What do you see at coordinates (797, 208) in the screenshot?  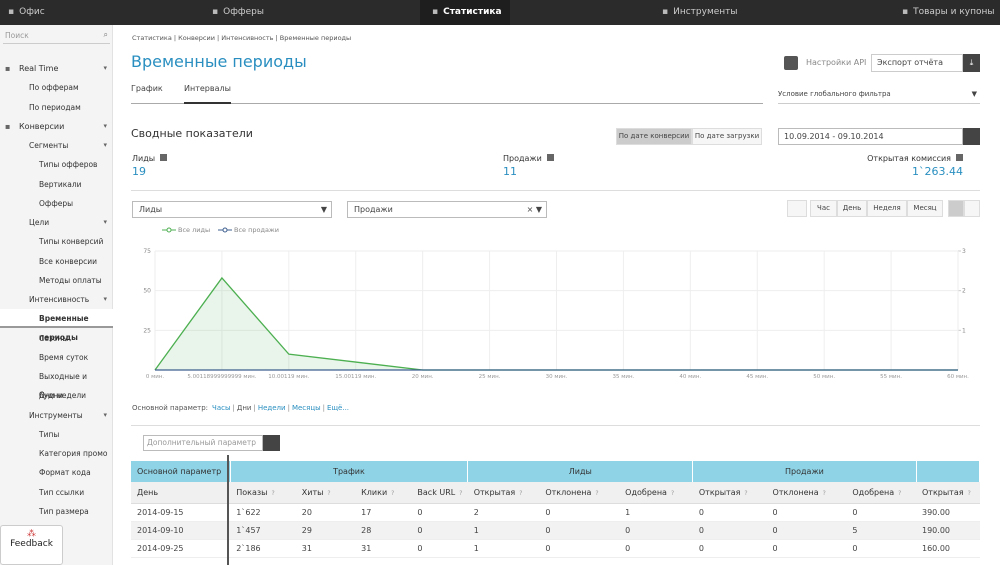 I see `refresh-button` at bounding box center [797, 208].